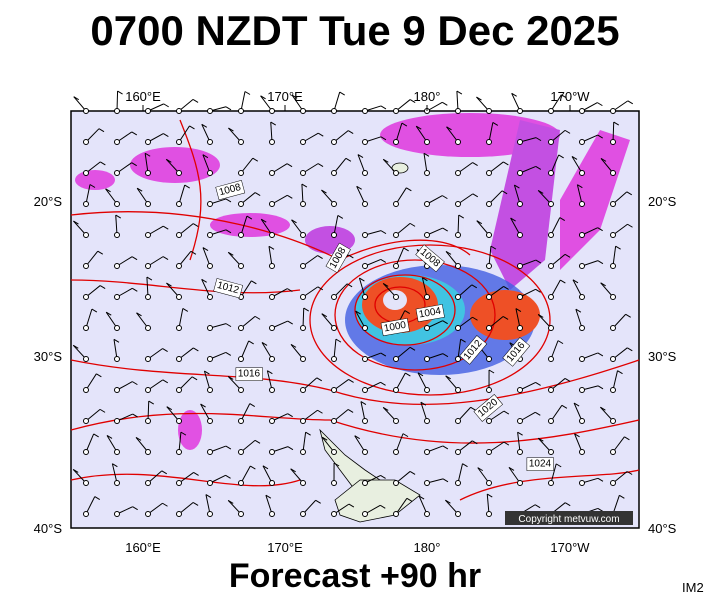 The image size is (711, 600). What do you see at coordinates (427, 96) in the screenshot?
I see `longitude-label: 180°` at bounding box center [427, 96].